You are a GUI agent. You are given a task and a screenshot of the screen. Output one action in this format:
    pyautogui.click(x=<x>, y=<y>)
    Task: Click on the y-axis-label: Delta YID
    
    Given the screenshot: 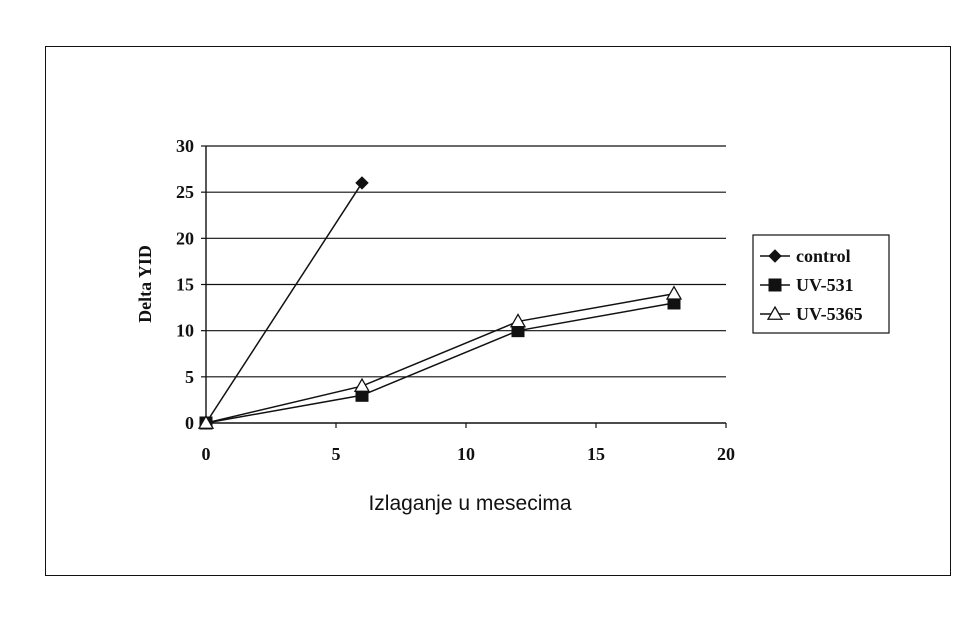 What is the action you would take?
    pyautogui.click(x=145, y=284)
    